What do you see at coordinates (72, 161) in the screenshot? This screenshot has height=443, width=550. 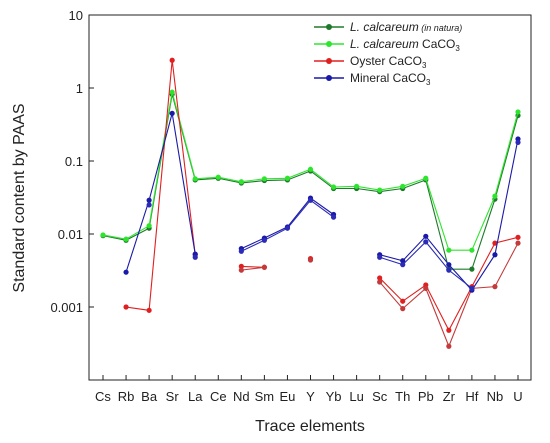 I see `y-axis: 0.001 0.01 0.1 1 10` at bounding box center [72, 161].